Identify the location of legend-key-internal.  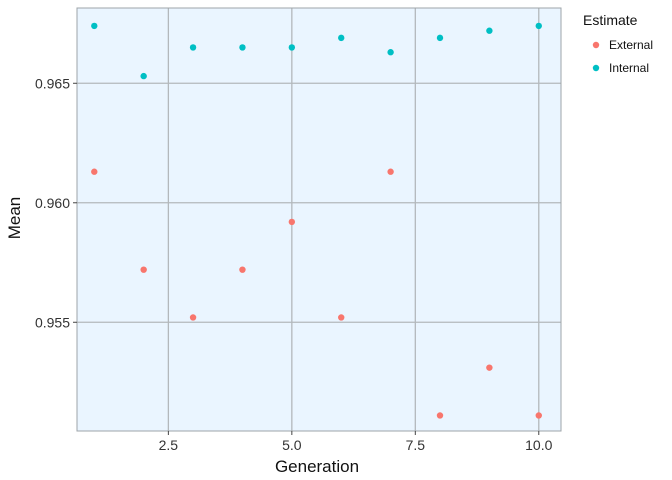
(596, 68).